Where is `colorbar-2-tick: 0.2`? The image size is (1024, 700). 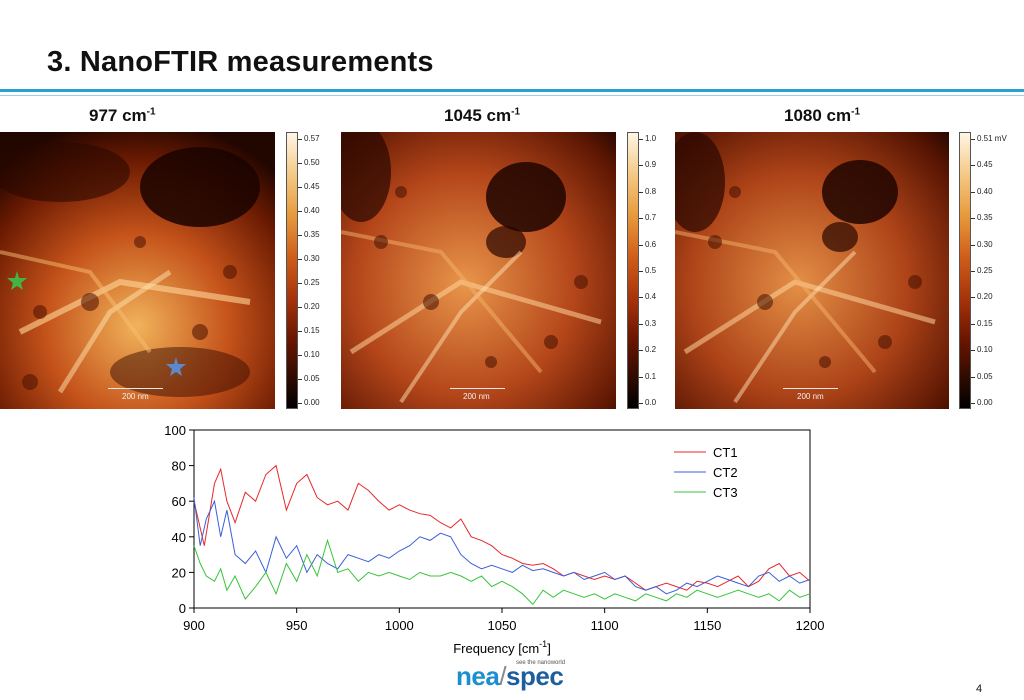
colorbar-2-tick: 0.2 is located at coordinates (647, 350).